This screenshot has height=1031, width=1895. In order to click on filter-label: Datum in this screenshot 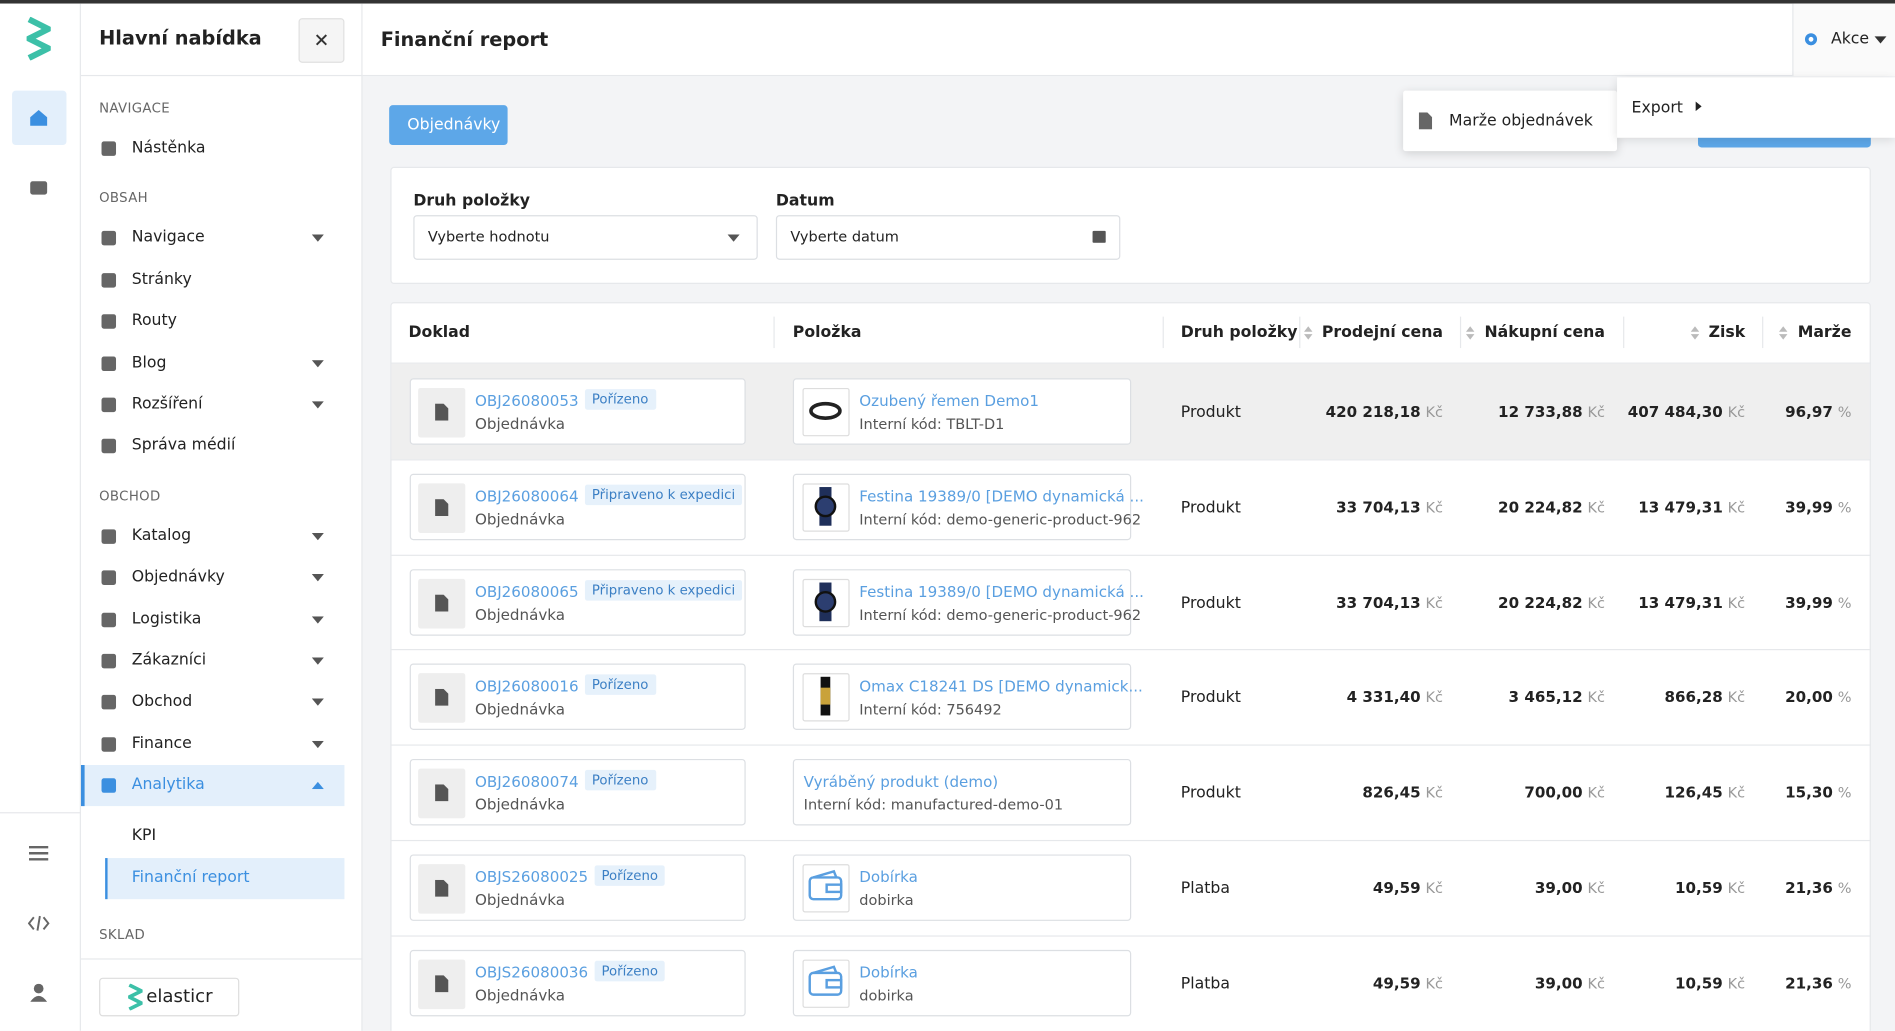, I will do `click(805, 201)`.